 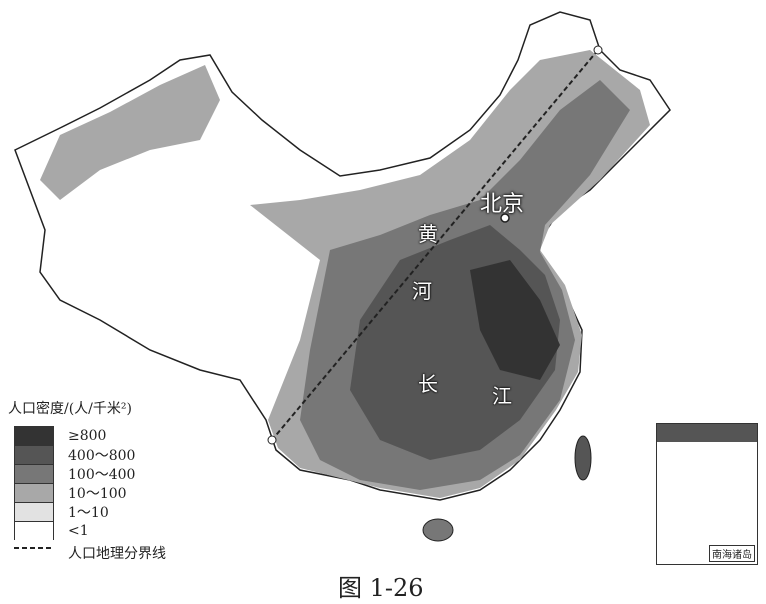 I want to click on legend-label: 10～100, so click(x=97, y=493).